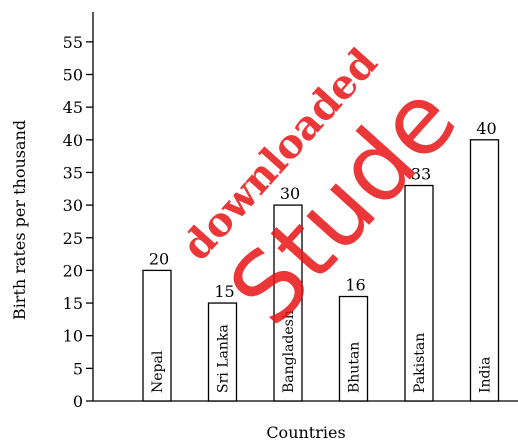  Describe the element at coordinates (73, 303) in the screenshot. I see `y-tick-label: 15` at that location.